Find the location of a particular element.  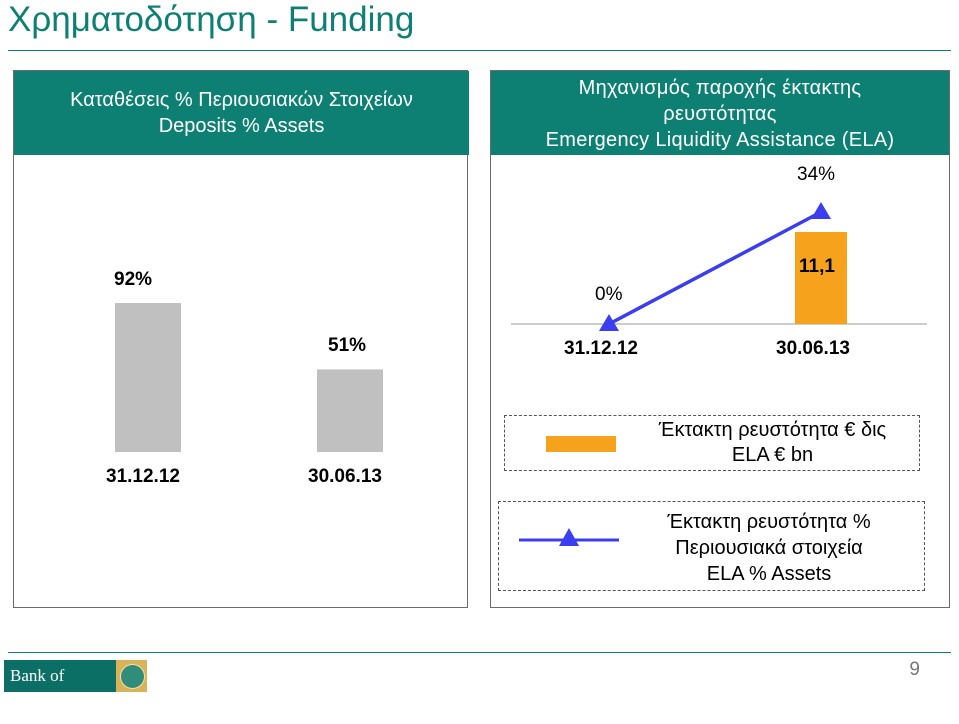

ela-chart is located at coordinates (719, 266).